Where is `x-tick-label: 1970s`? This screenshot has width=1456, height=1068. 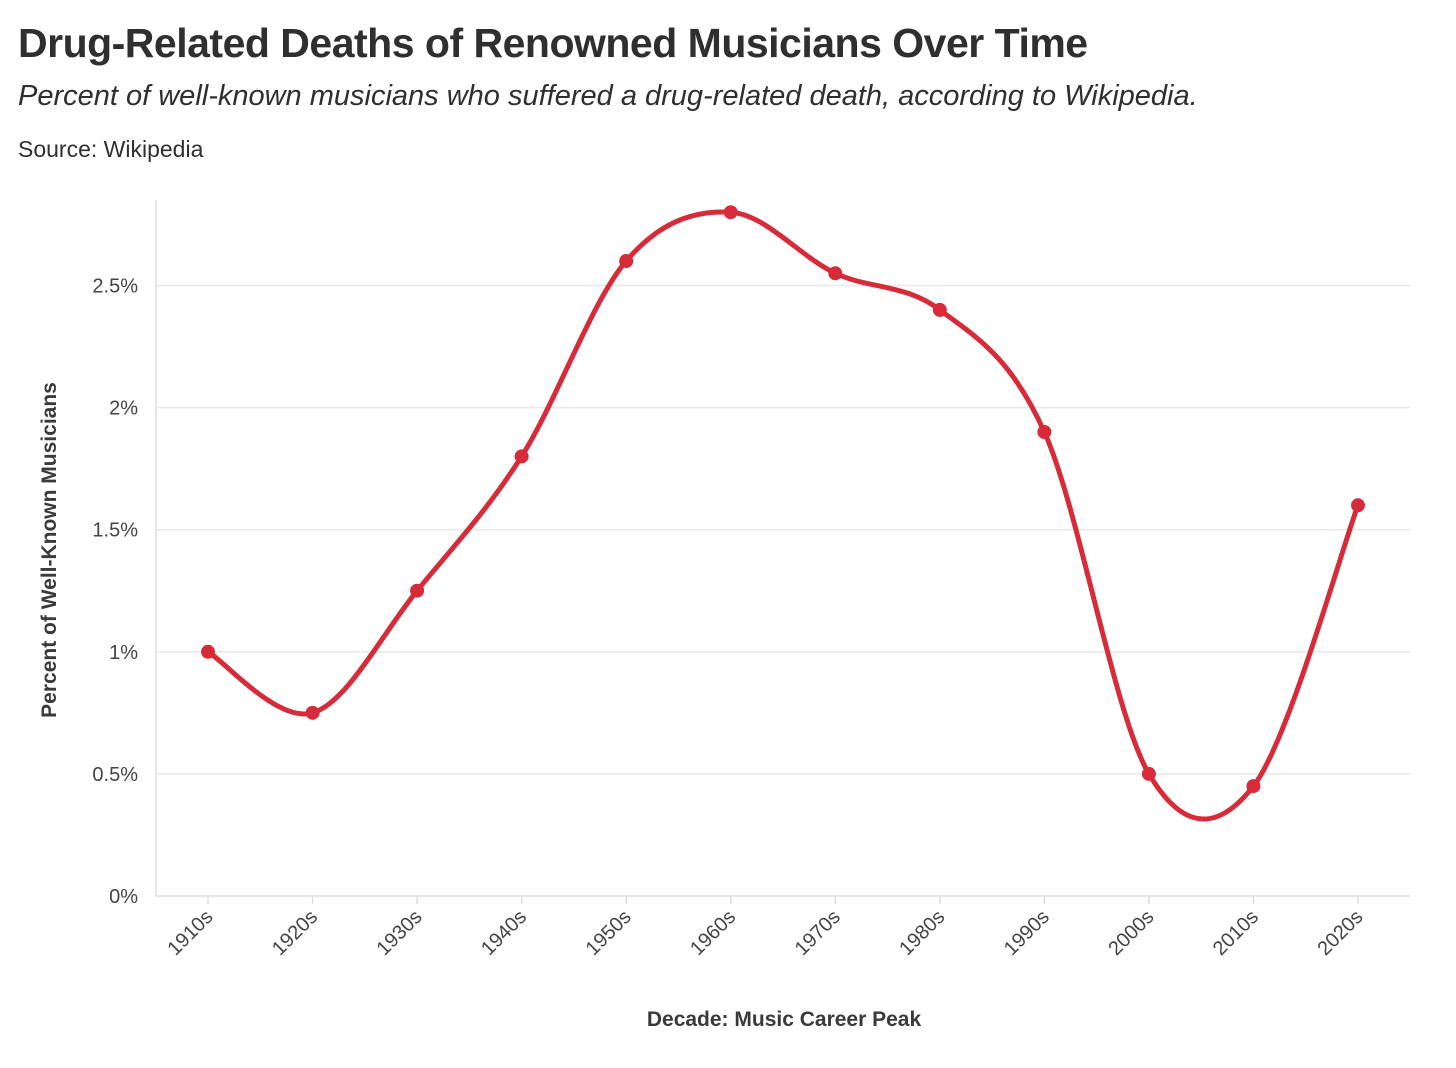
x-tick-label: 1970s is located at coordinates (818, 933).